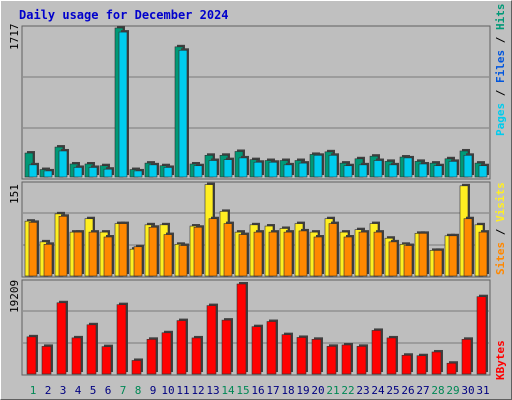 This screenshot has height=400, width=512. Describe the element at coordinates (14, 37) in the screenshot. I see `hits-ymax-label: 1717` at that location.